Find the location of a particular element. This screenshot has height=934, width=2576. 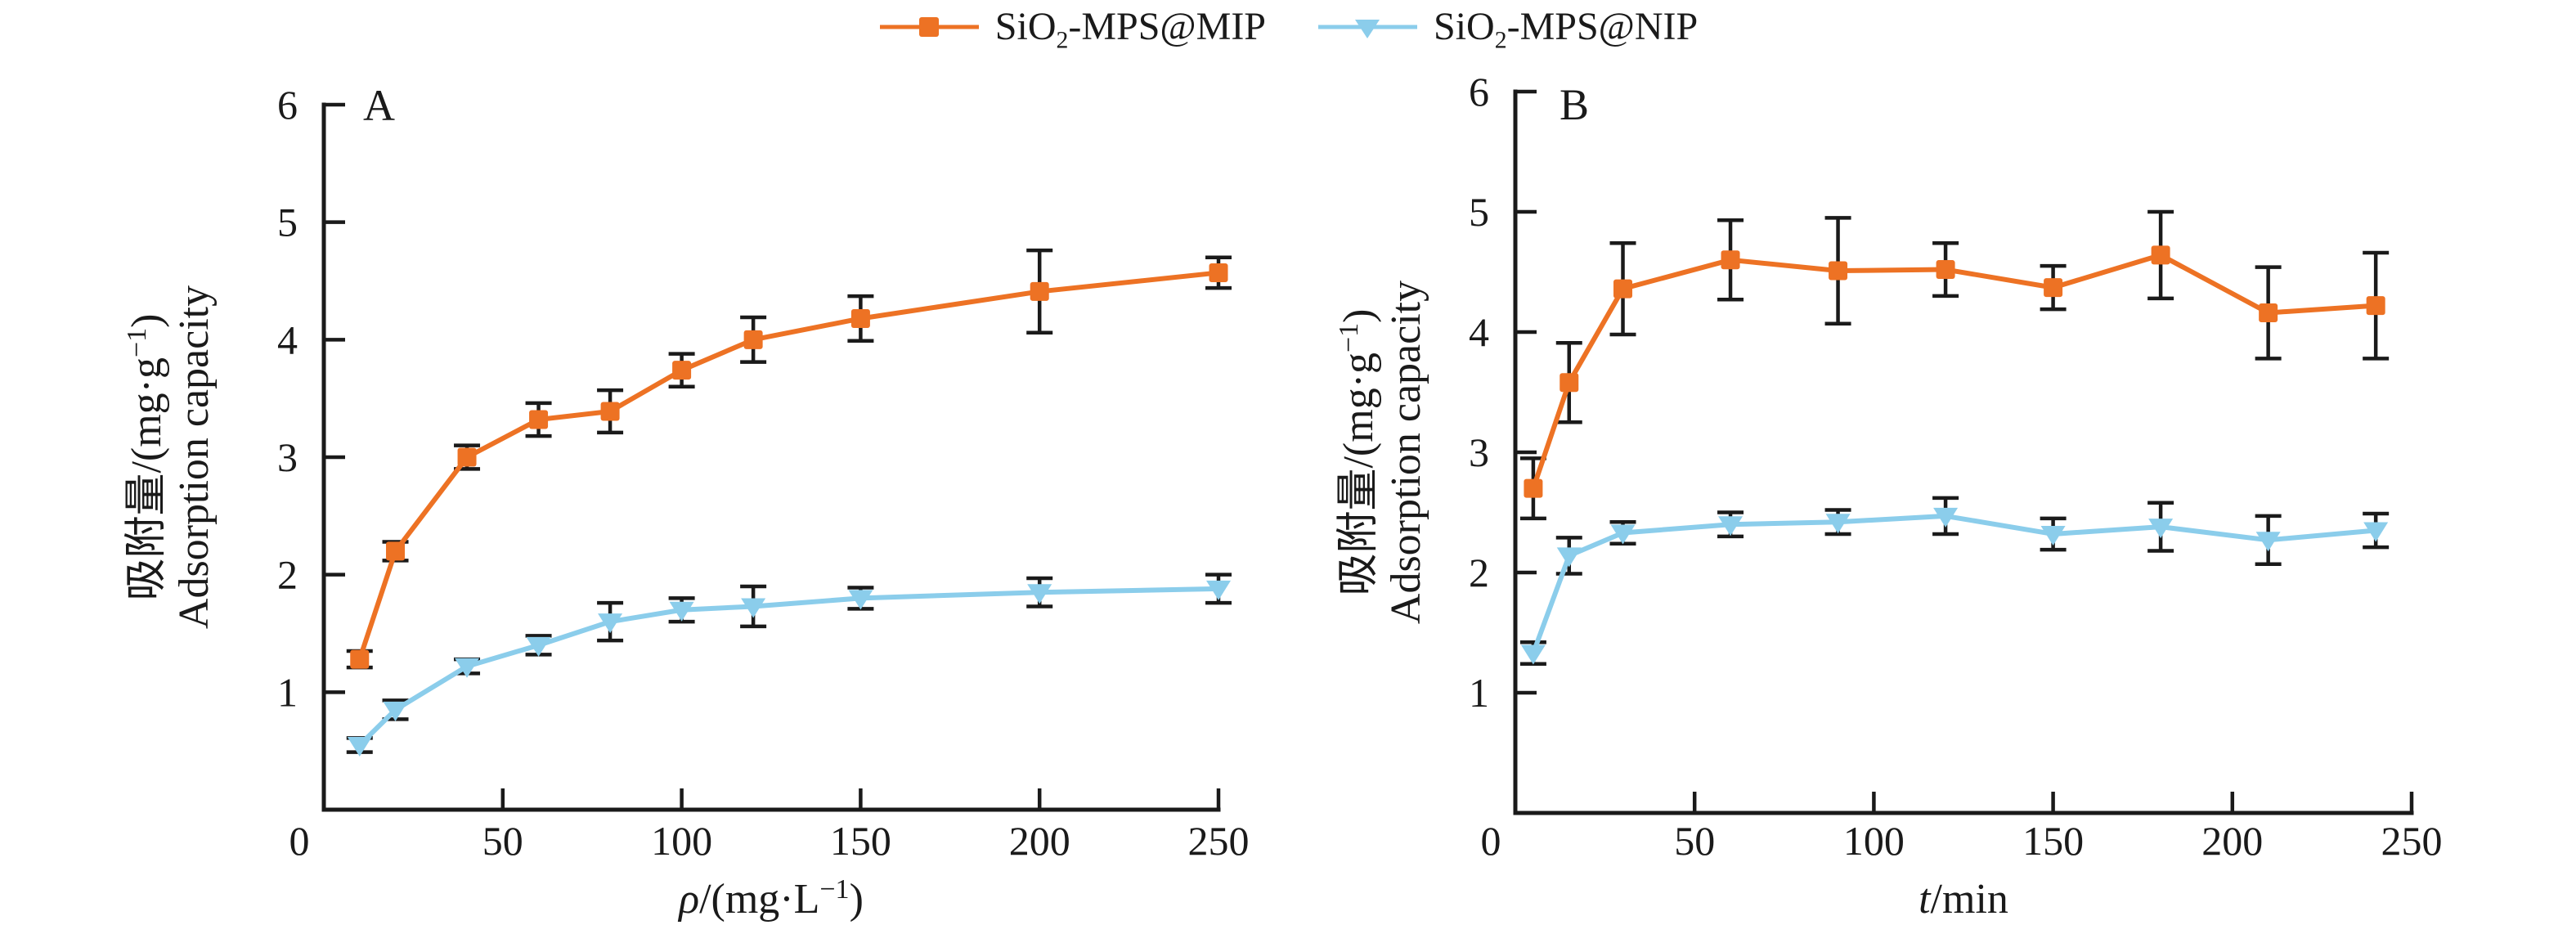

panel-letter: B is located at coordinates (1574, 104).